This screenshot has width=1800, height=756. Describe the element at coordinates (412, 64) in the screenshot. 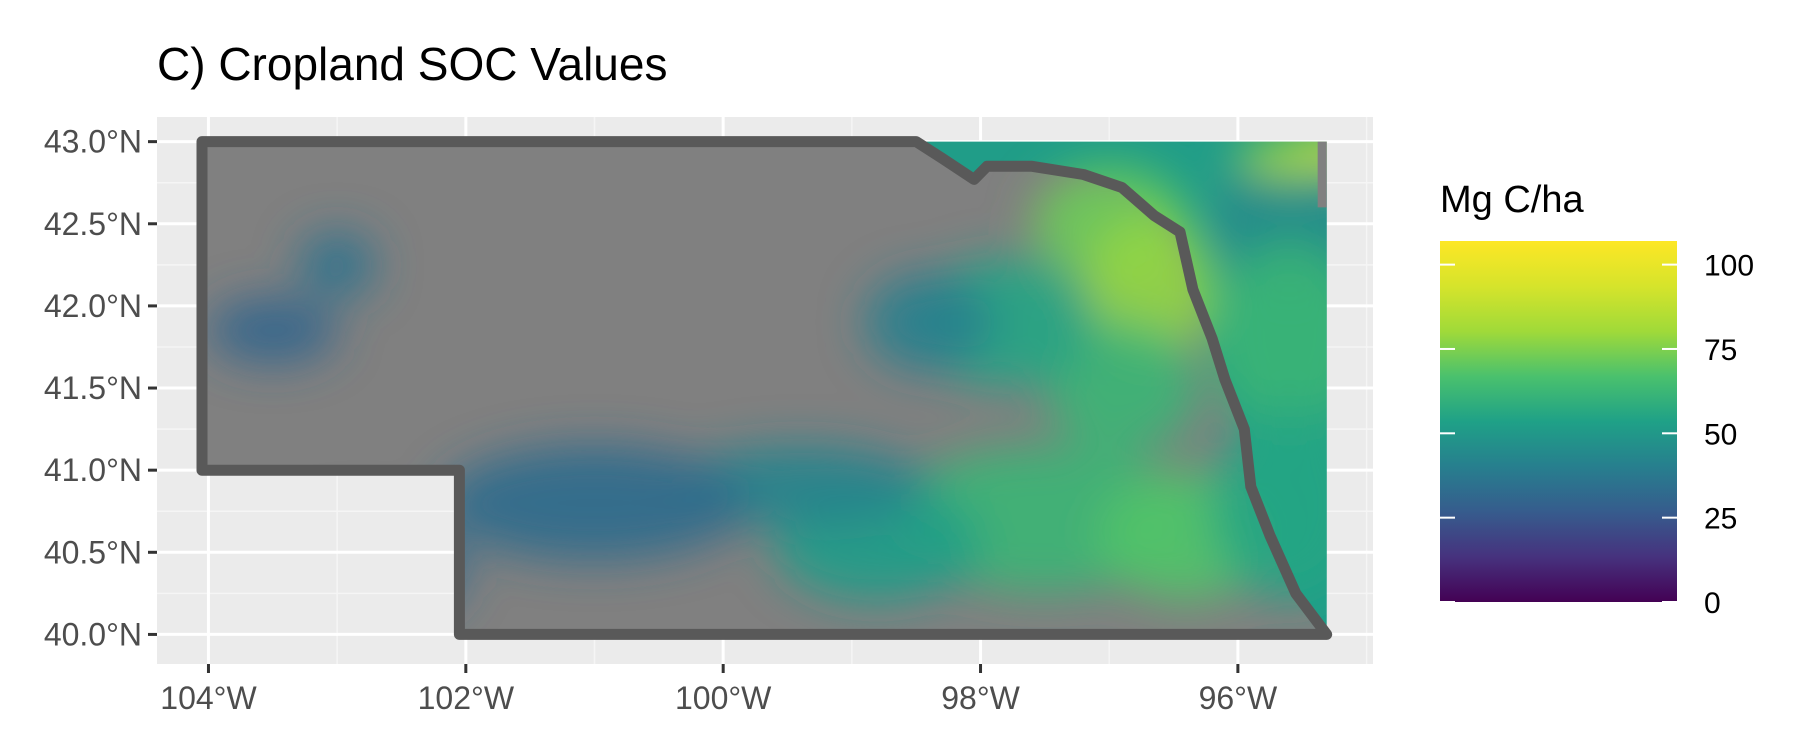

I see `chart-title: C) Cropland SOC Values` at that location.